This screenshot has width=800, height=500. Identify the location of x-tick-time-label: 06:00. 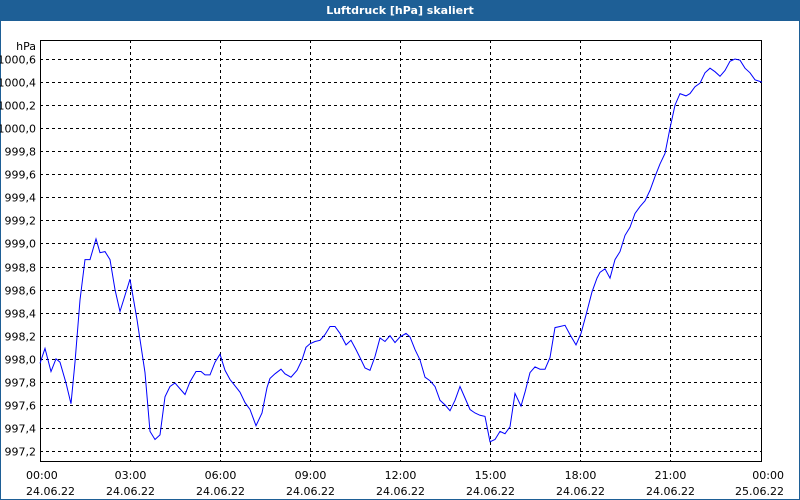
(221, 475).